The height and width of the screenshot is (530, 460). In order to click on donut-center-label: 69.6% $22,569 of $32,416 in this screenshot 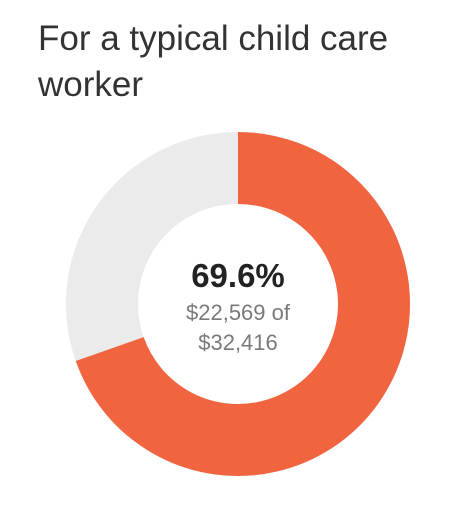, I will do `click(238, 306)`.